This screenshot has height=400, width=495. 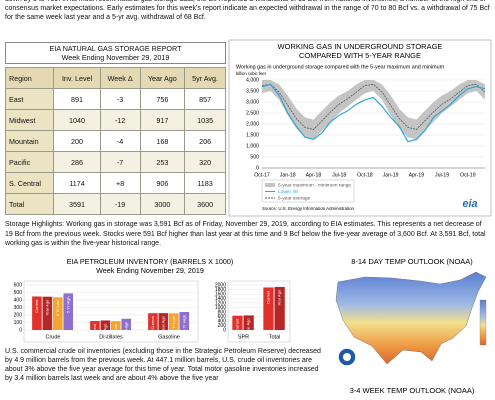 I want to click on table-row: Total 3591 -19 3000 3600, so click(x=115, y=204).